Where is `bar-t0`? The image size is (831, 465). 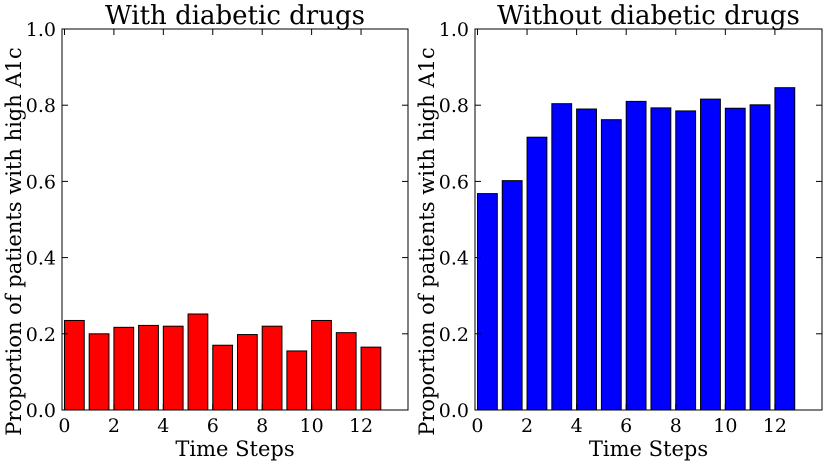 bar-t0 is located at coordinates (487, 302).